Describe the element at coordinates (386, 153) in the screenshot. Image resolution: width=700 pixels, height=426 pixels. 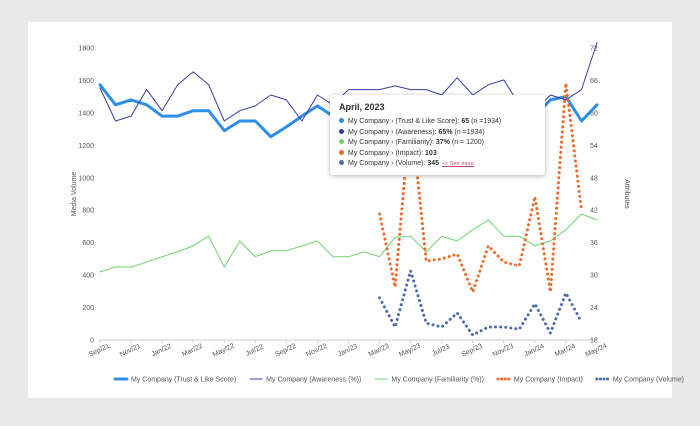
I see `tooltip-label: My Company › (Impact):` at that location.